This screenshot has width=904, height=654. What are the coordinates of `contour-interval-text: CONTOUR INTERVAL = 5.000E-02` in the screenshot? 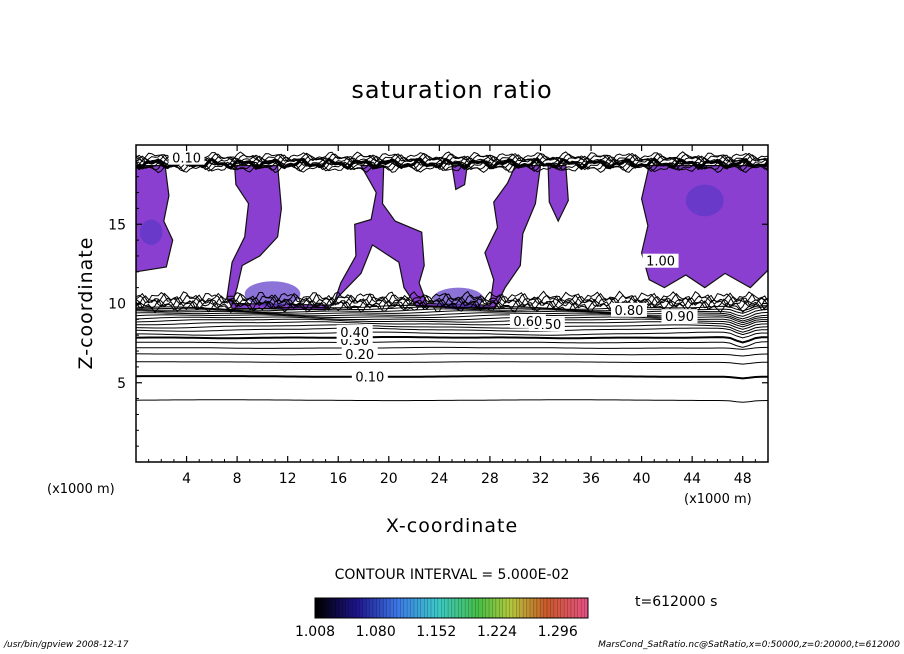 It's located at (452, 575).